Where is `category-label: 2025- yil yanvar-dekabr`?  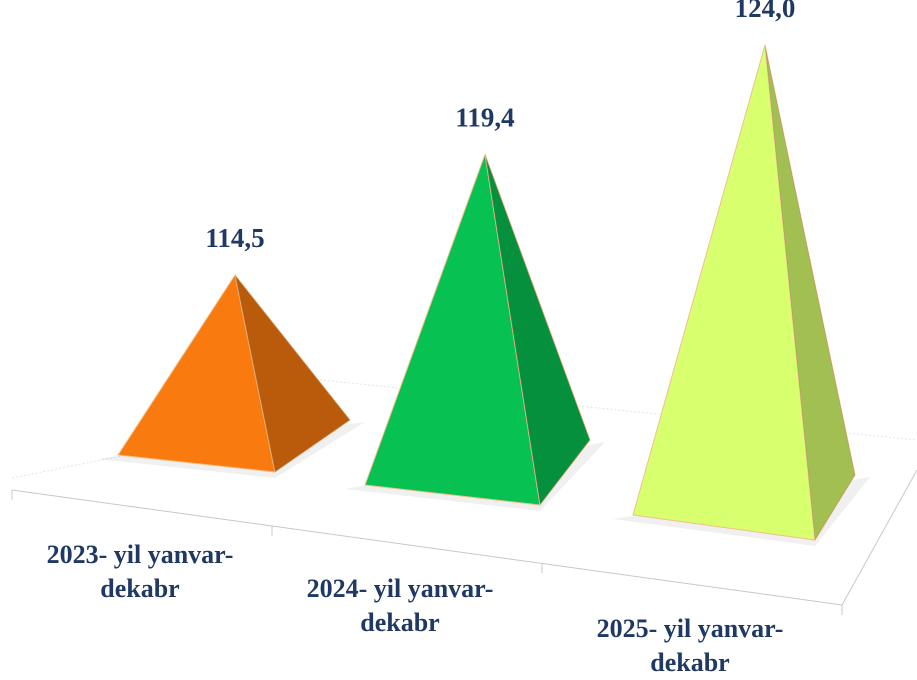 category-label: 2025- yil yanvar-dekabr is located at coordinates (690, 645).